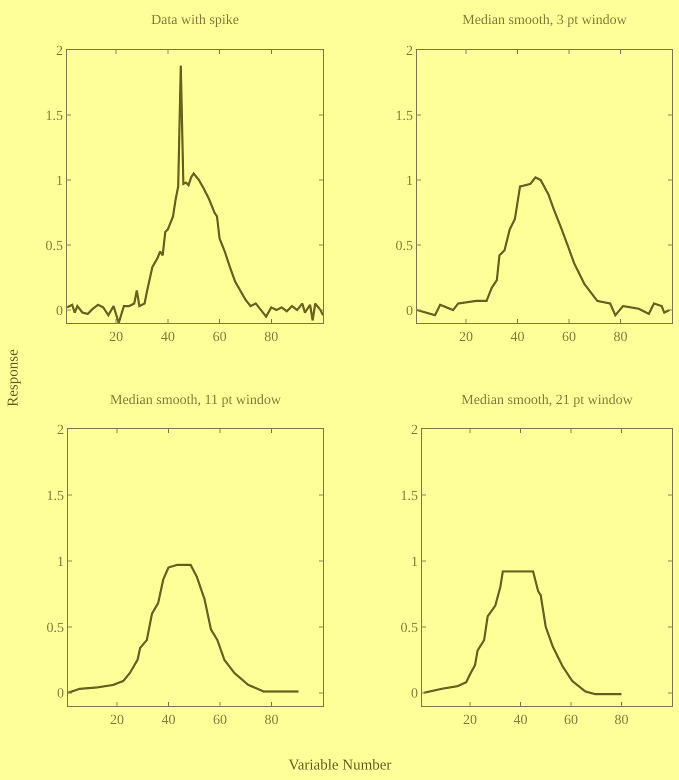 This screenshot has height=780, width=679. Describe the element at coordinates (196, 400) in the screenshot. I see `chart-title: Median smooth, 11 pt window` at that location.